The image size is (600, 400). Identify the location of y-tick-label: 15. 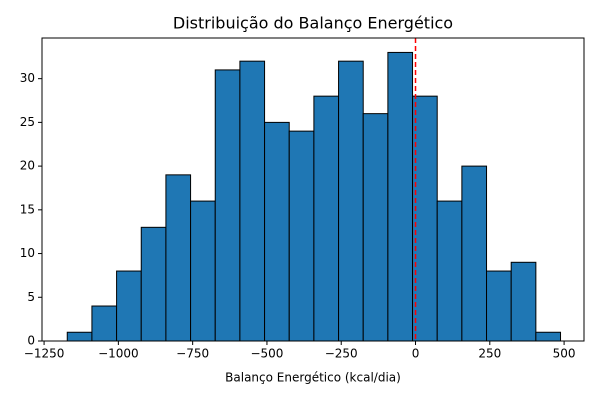
(27, 209).